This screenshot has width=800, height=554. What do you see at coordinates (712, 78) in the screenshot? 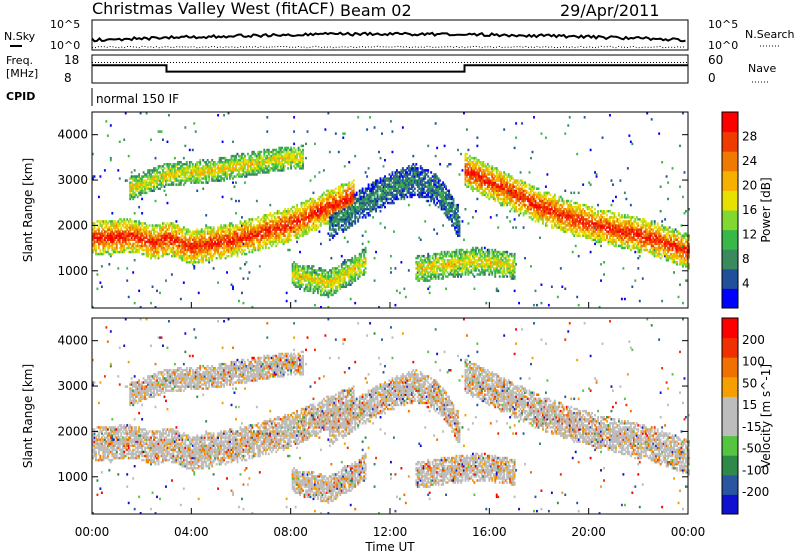
I see `nave-tick-bottom: 0` at bounding box center [712, 78].